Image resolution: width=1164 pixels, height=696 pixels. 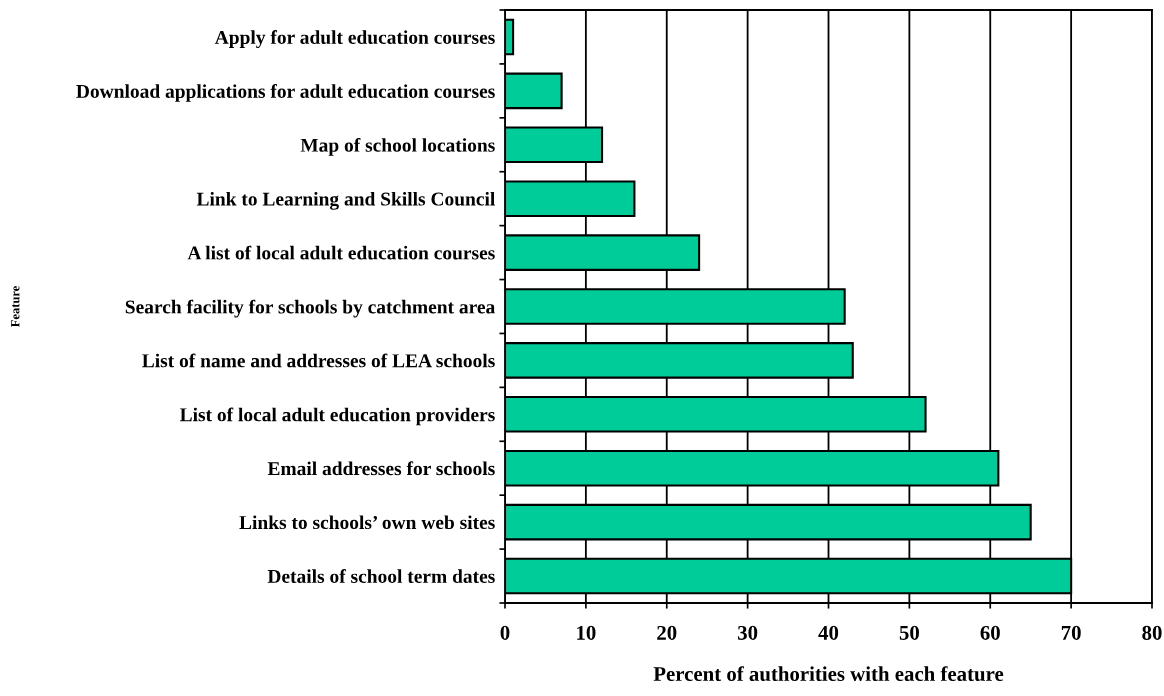 I want to click on y-tick-label: Map of school locations, so click(x=397, y=146).